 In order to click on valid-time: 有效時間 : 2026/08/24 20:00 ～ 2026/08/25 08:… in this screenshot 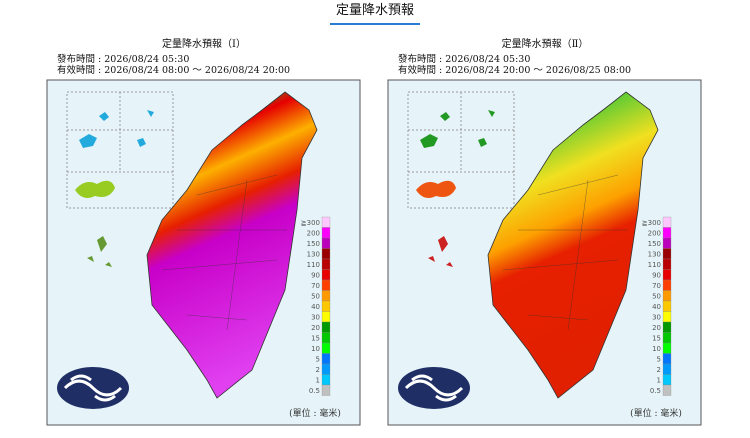, I will do `click(514, 70)`.